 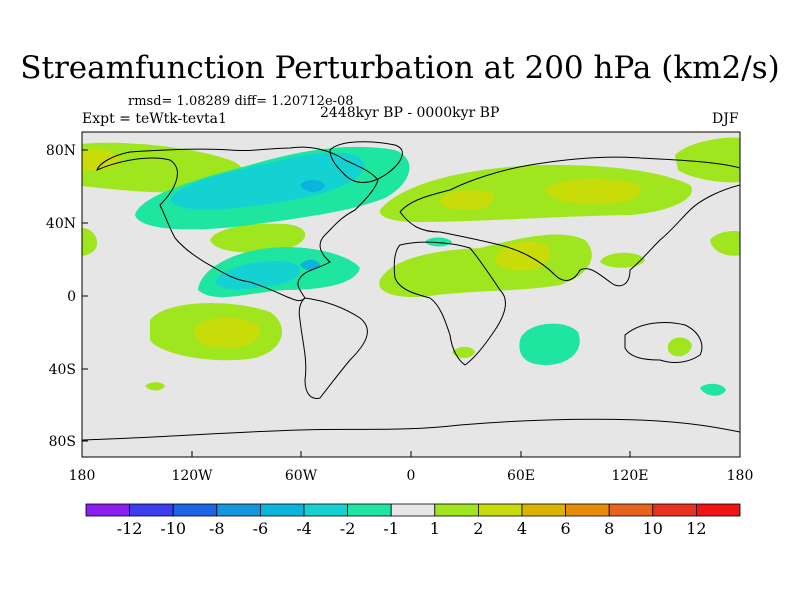 I want to click on lon-axis: 180 120W 60W 0 60E 120E 180, so click(x=411, y=467).